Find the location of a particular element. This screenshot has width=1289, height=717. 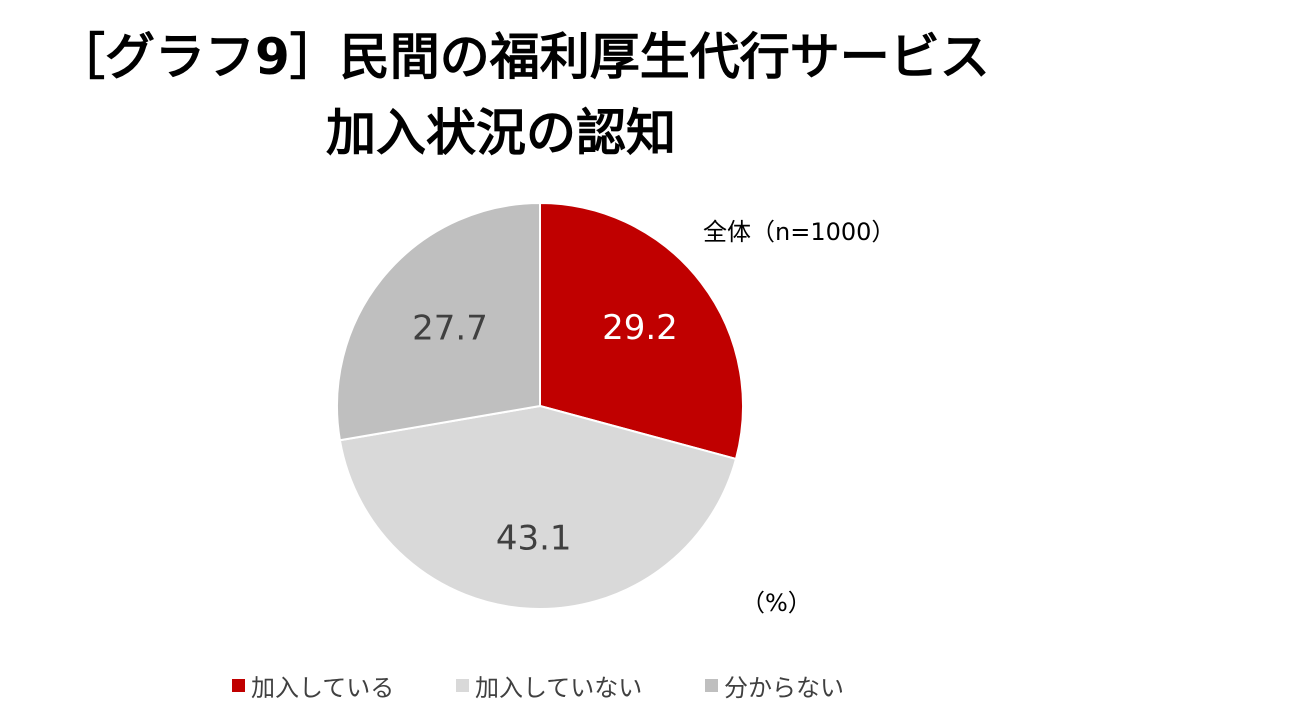

legend-item-not-joined: 加入していない is located at coordinates (549, 685).